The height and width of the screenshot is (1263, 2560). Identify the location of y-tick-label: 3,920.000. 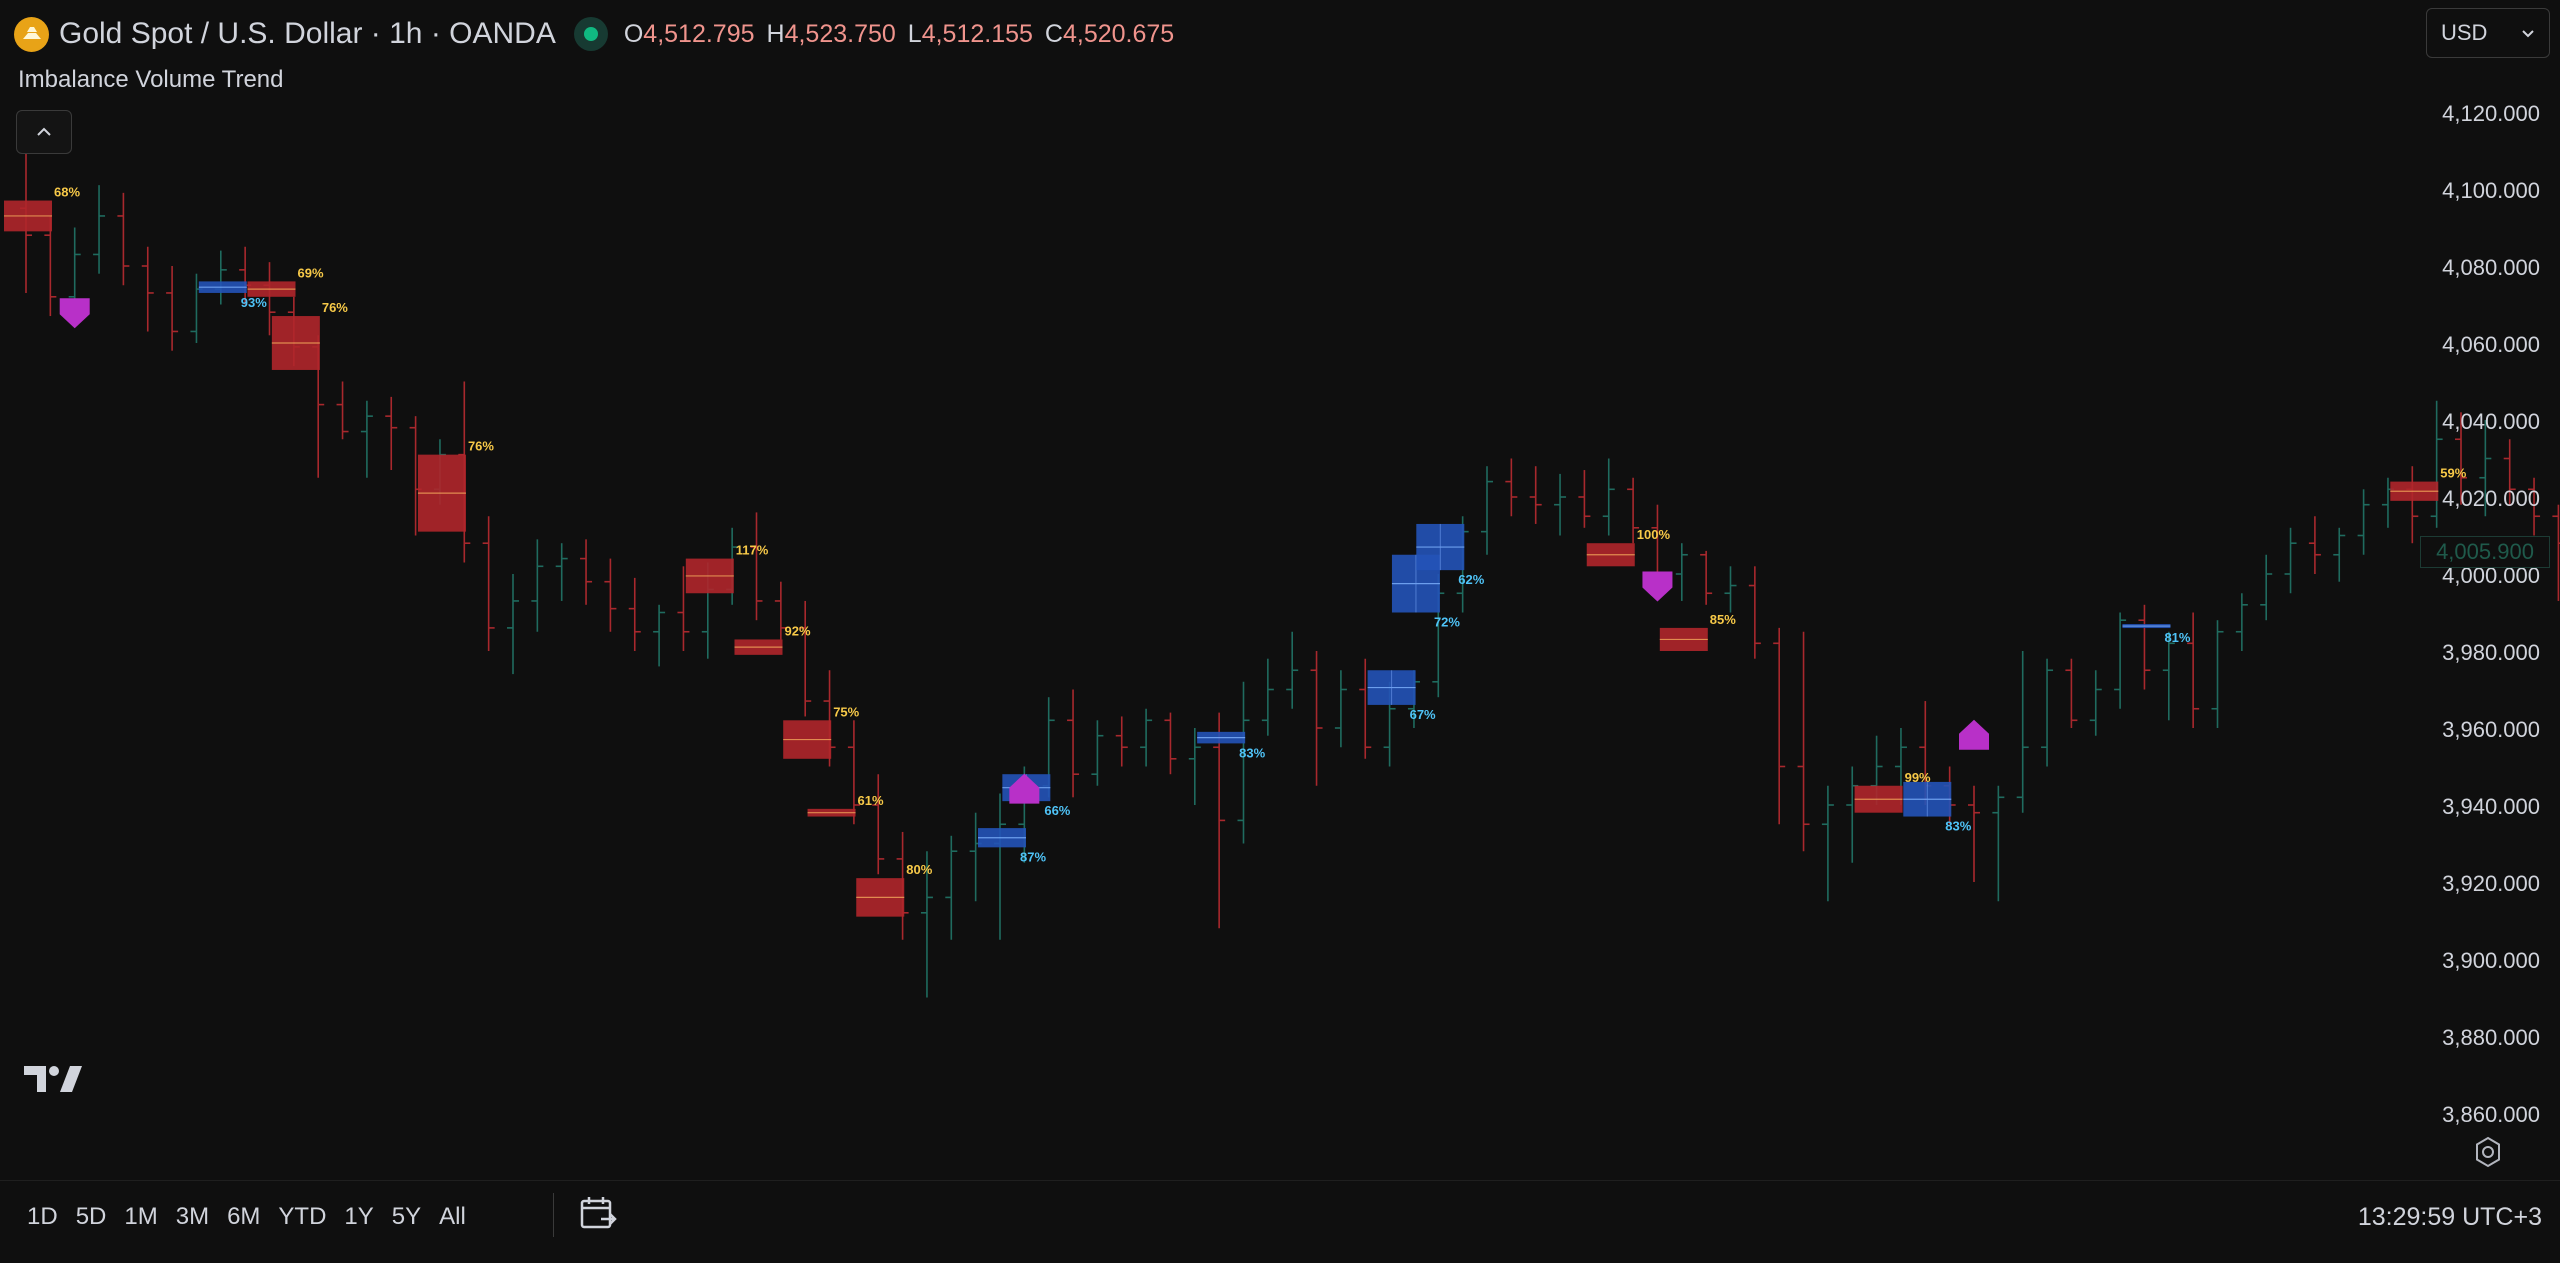
(2491, 883).